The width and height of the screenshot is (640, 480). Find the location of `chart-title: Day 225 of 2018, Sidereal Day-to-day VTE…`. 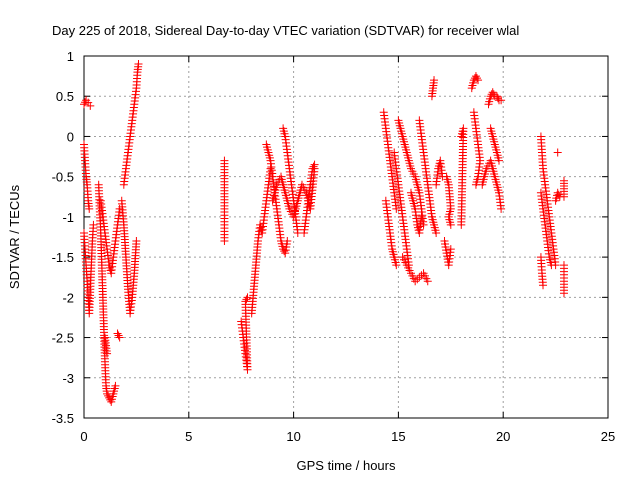

chart-title: Day 225 of 2018, Sidereal Day-to-day VTE… is located at coordinates (285, 30).